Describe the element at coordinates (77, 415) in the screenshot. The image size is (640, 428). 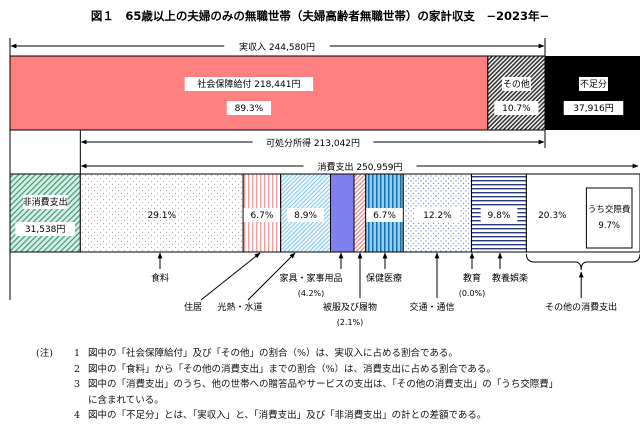
I see `note-number: 4` at that location.